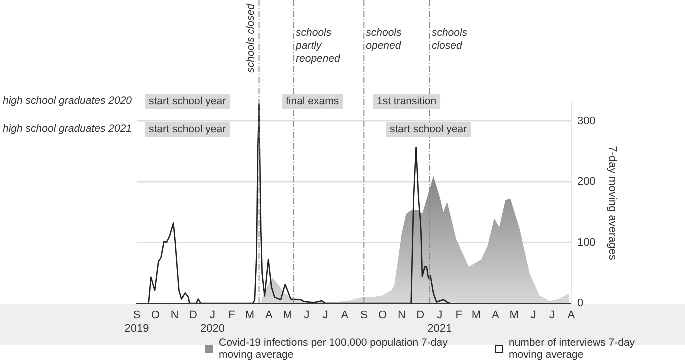 The width and height of the screenshot is (685, 363). Describe the element at coordinates (440, 322) in the screenshot. I see `x-tick-label: J 2021` at that location.